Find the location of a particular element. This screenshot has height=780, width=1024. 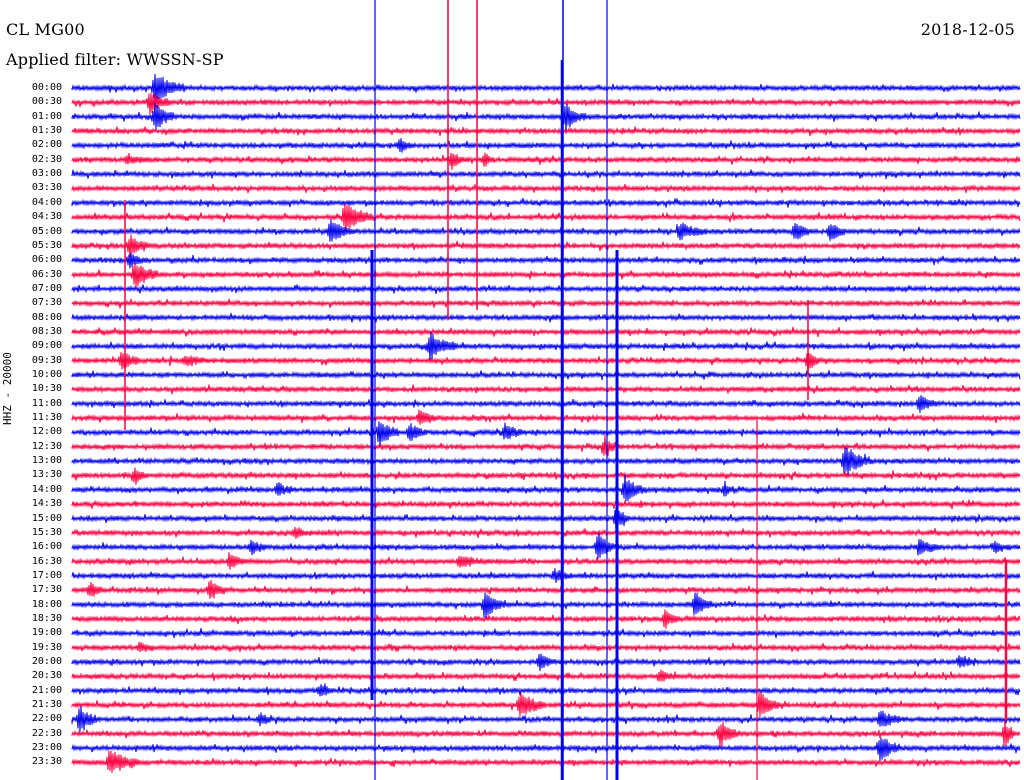

time-label: 16:00 is located at coordinates (46, 547).